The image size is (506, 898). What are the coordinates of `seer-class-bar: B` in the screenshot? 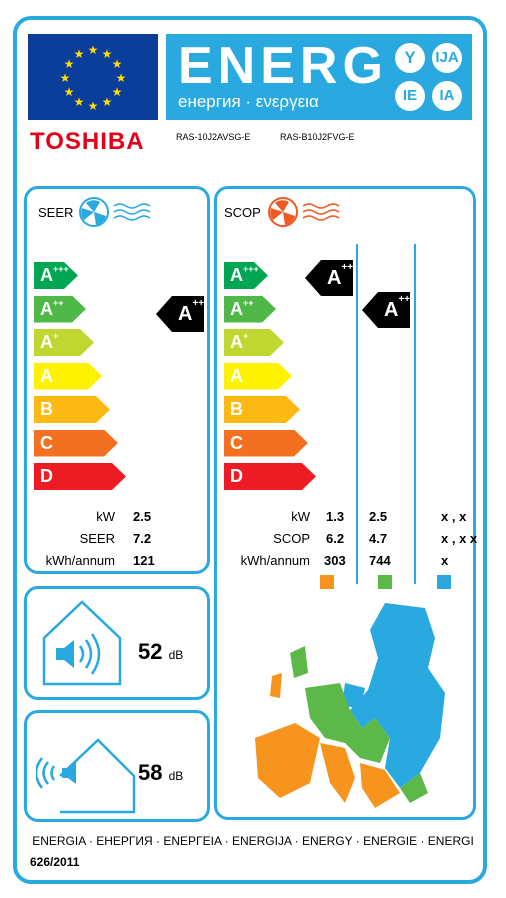 It's located at (72, 409).